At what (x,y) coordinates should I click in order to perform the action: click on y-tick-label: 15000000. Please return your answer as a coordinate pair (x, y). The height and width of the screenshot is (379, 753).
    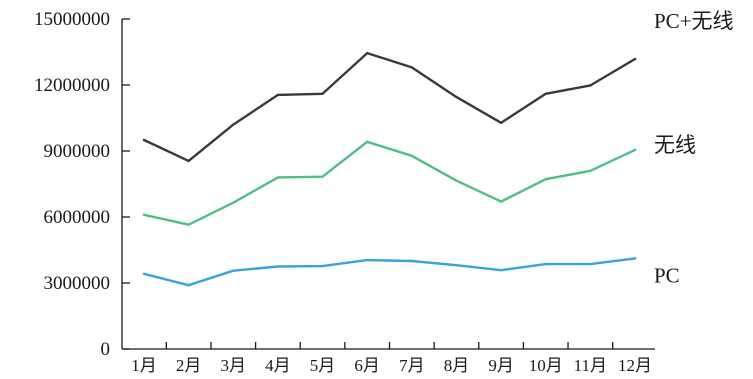
    Looking at the image, I should click on (72, 19).